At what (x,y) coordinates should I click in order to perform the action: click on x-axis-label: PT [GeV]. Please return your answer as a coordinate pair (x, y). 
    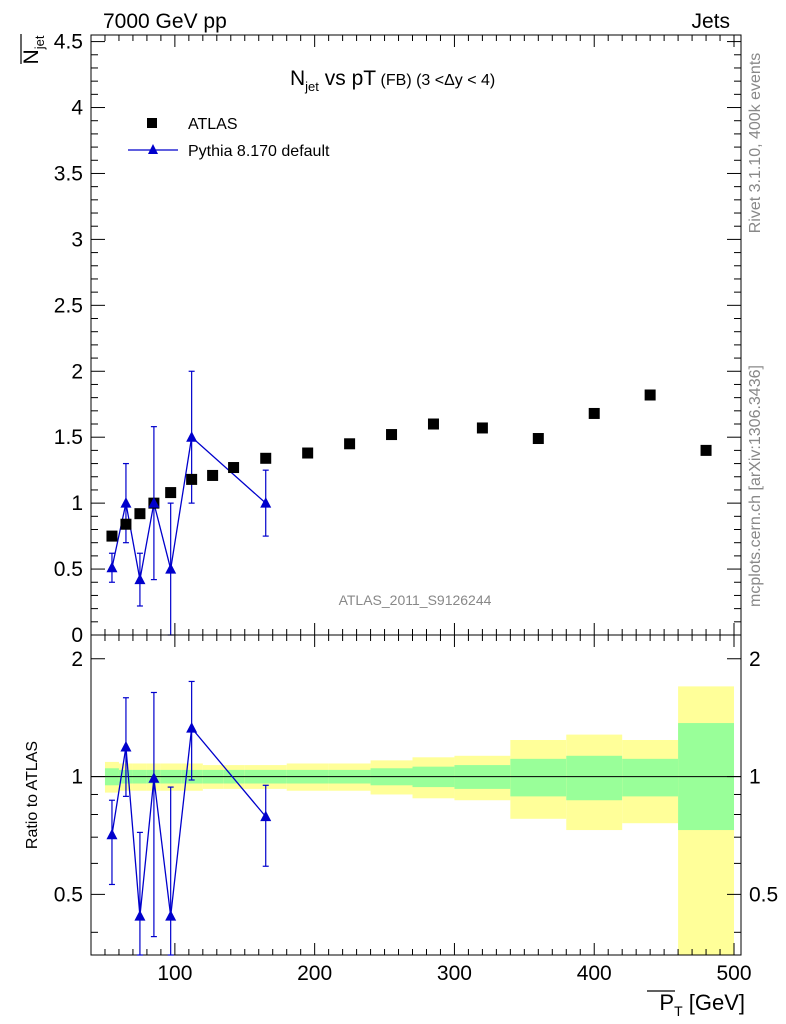
    Looking at the image, I should click on (696, 1004).